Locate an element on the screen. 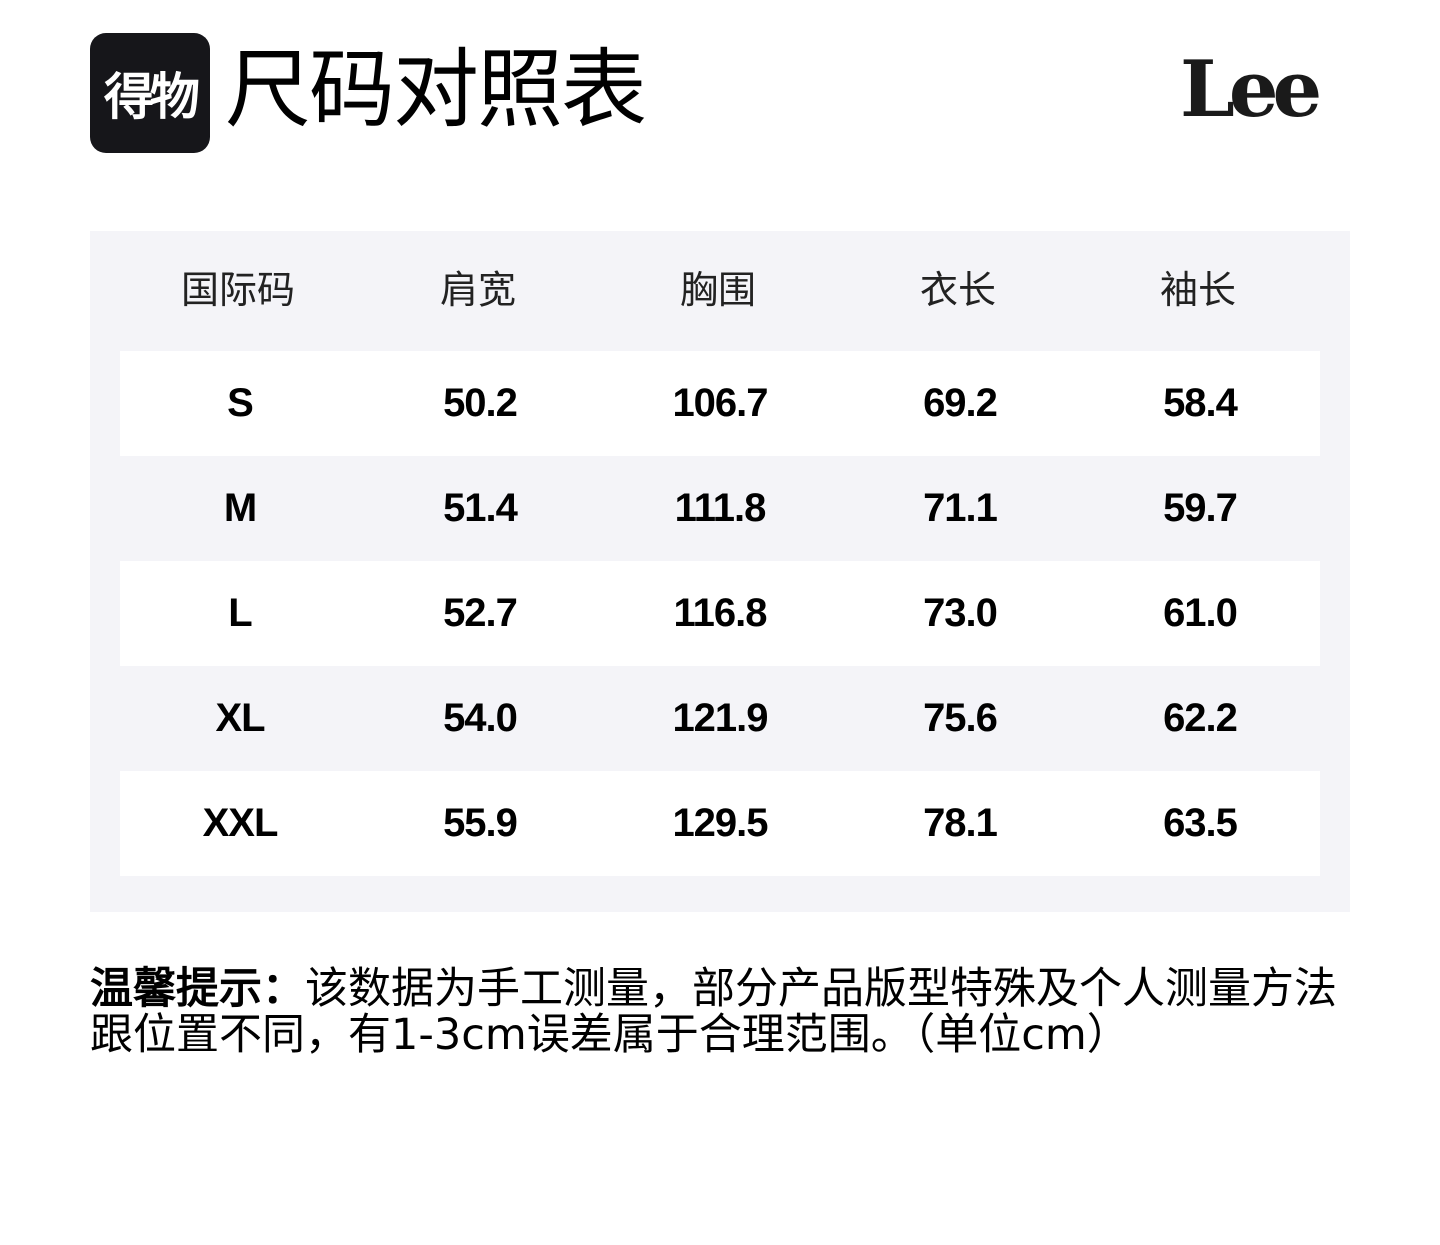 This screenshot has height=1245, width=1440. table-cell: 73.0 is located at coordinates (960, 613).